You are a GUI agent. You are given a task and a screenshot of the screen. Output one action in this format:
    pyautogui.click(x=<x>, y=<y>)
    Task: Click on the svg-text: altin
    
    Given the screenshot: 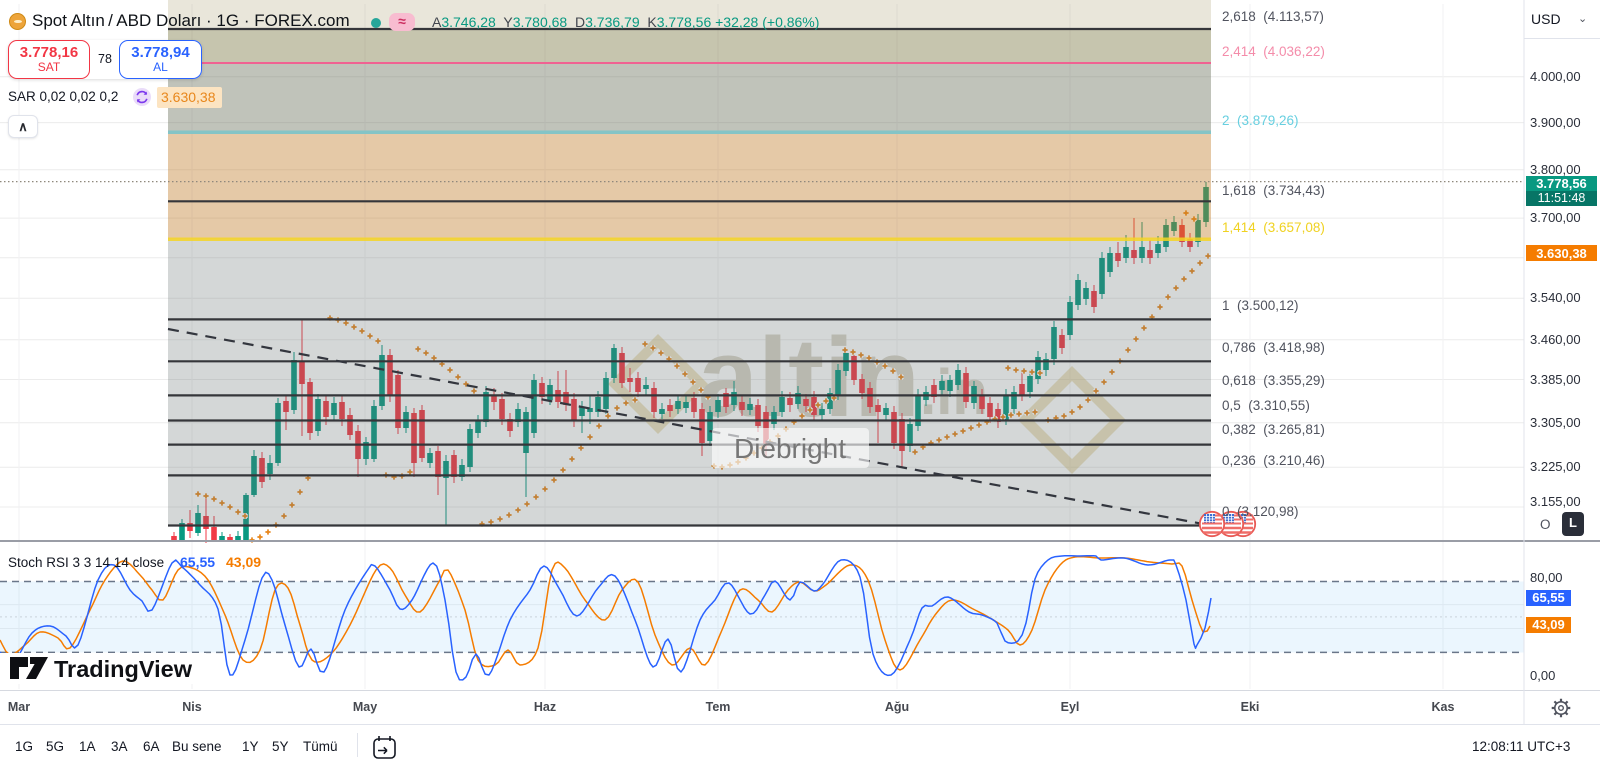 What is the action you would take?
    pyautogui.click(x=809, y=377)
    